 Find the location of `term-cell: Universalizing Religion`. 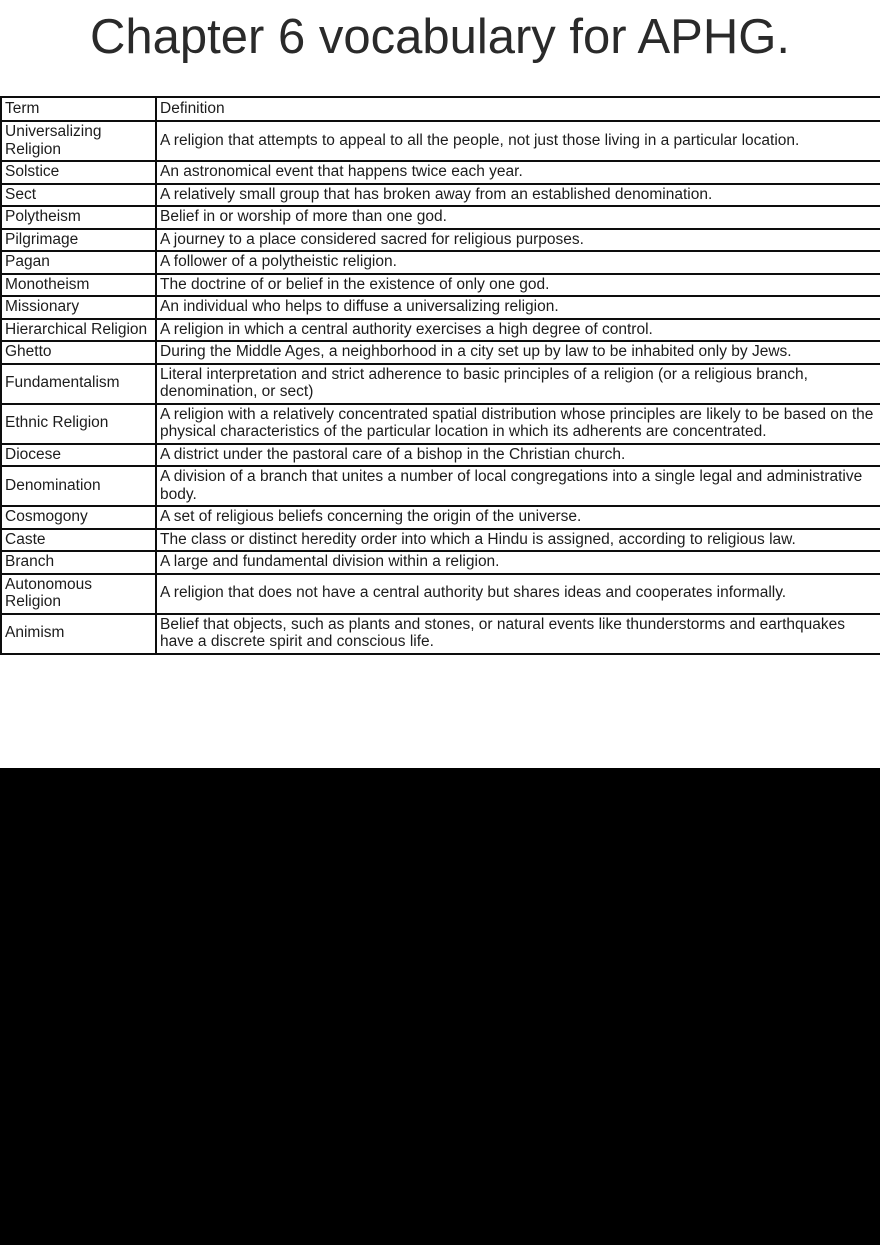

term-cell: Universalizing Religion is located at coordinates (78, 141).